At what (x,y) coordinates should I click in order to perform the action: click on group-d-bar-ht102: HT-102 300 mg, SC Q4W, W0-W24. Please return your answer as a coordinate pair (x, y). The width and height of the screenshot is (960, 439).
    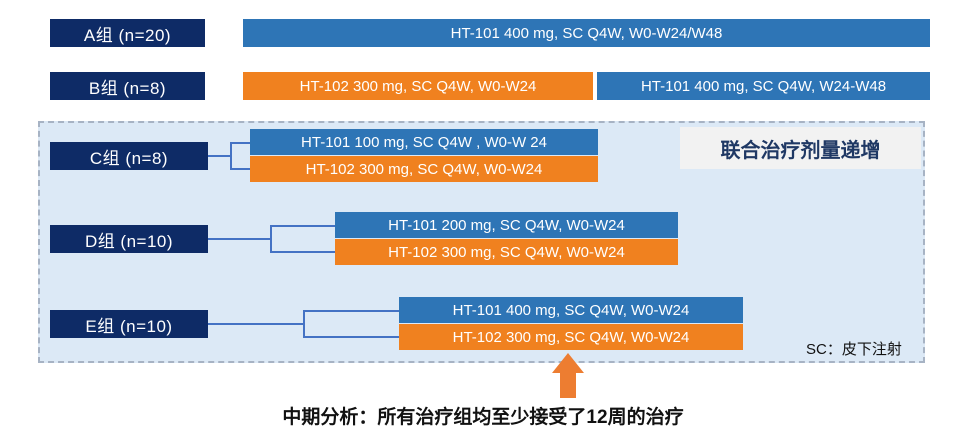
    Looking at the image, I should click on (506, 252).